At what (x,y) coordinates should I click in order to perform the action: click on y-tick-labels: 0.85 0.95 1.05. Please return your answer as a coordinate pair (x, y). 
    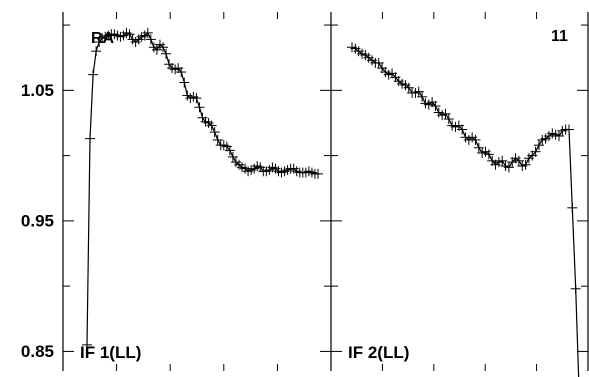
    Looking at the image, I should click on (37, 221).